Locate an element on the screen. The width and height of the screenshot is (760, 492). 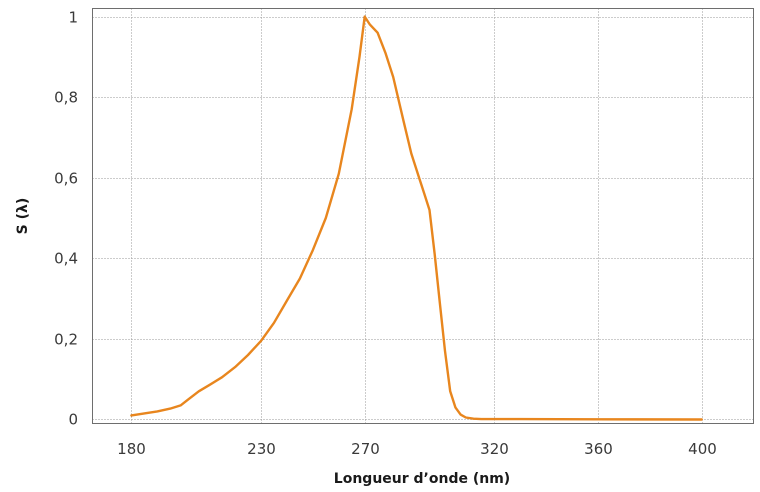
y-tick-label: 0,6 is located at coordinates (66, 179).